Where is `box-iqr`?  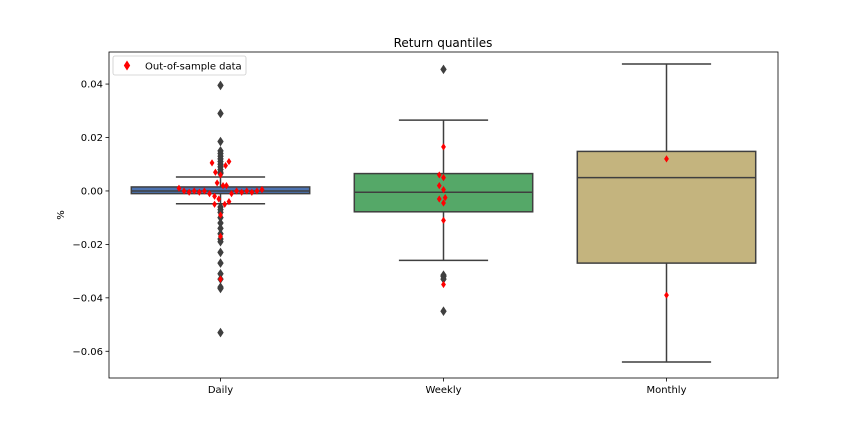 box-iqr is located at coordinates (666, 207).